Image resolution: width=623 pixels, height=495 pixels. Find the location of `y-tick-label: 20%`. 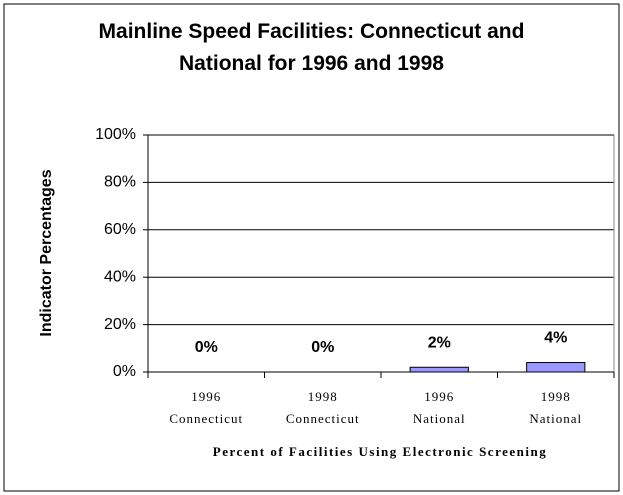

y-tick-label: 20% is located at coordinates (120, 324).